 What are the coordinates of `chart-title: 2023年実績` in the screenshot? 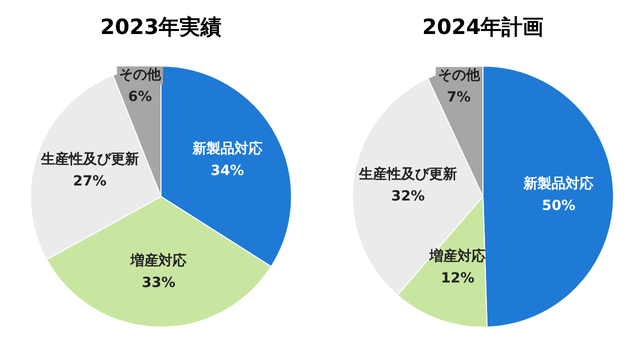 It's located at (161, 27).